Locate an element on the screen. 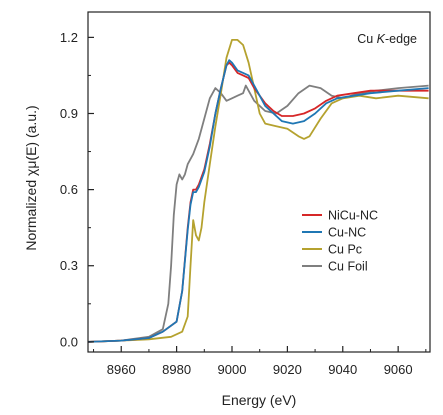  legend-label: NiCu-NC is located at coordinates (353, 216).